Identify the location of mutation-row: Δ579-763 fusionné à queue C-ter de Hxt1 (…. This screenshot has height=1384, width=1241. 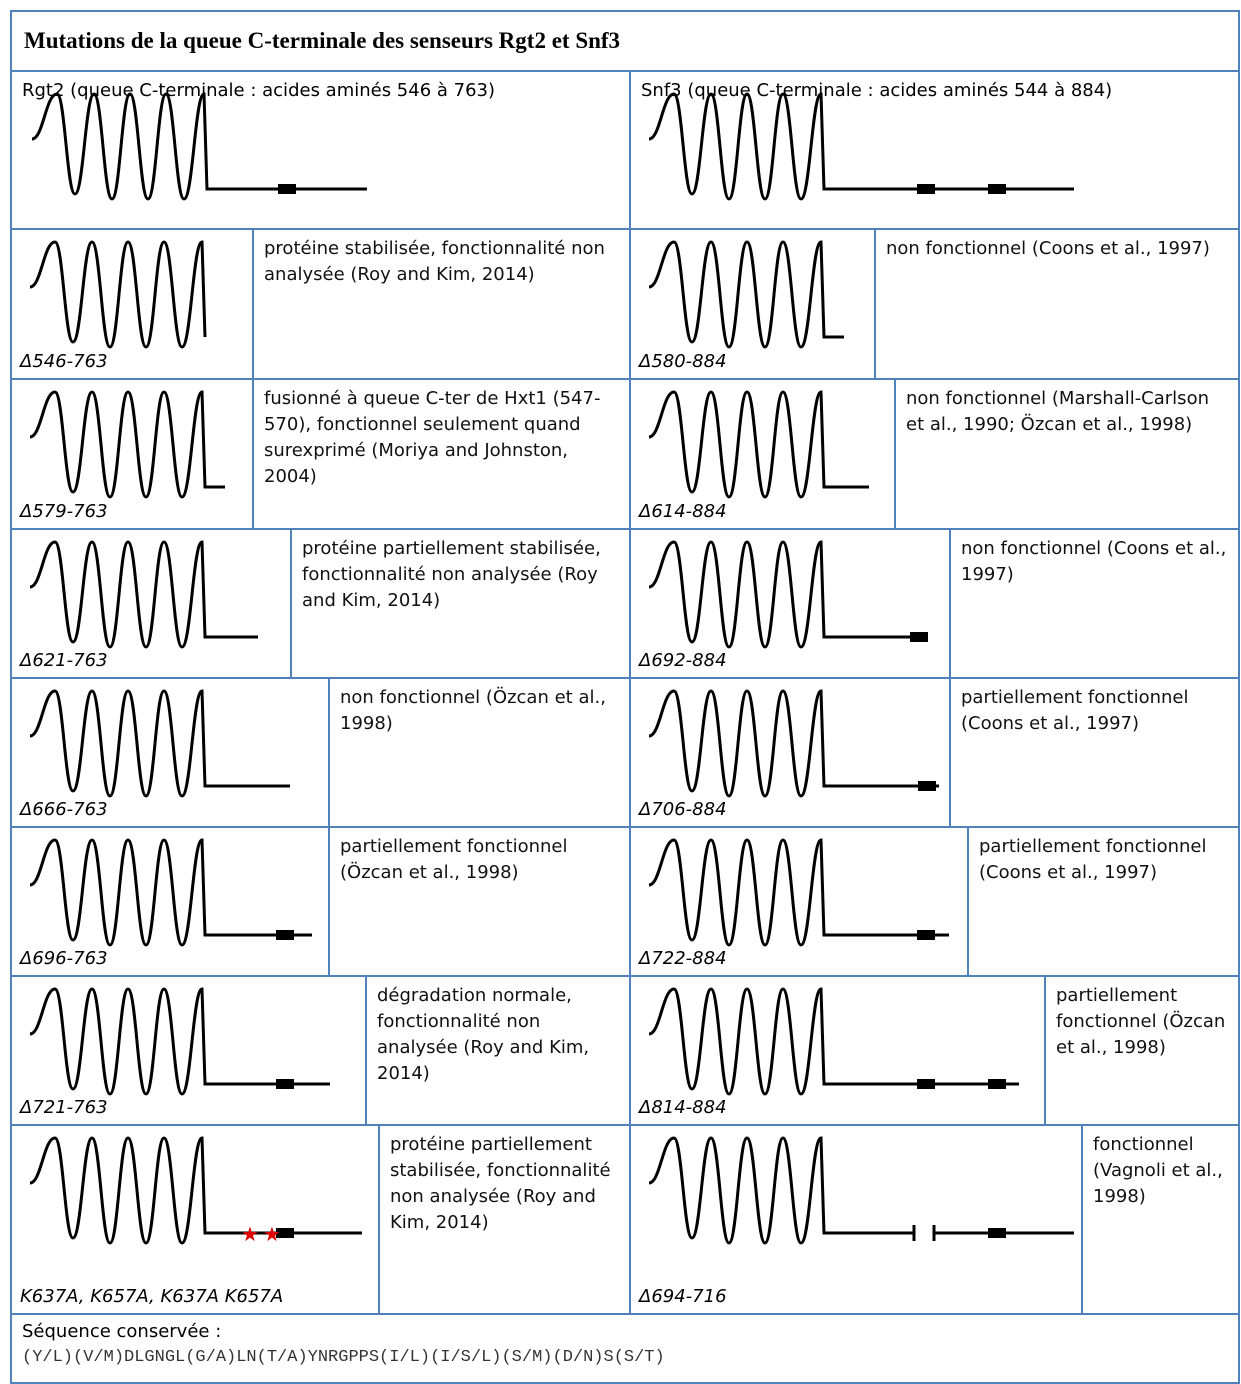
(625, 455).